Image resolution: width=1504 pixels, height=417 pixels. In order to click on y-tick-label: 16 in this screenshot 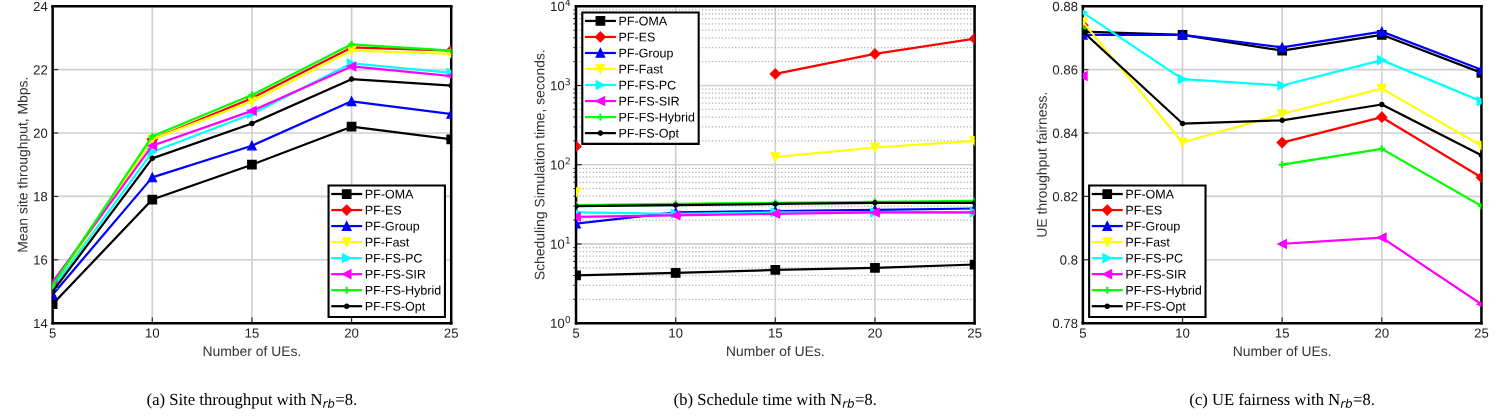, I will do `click(41, 260)`.